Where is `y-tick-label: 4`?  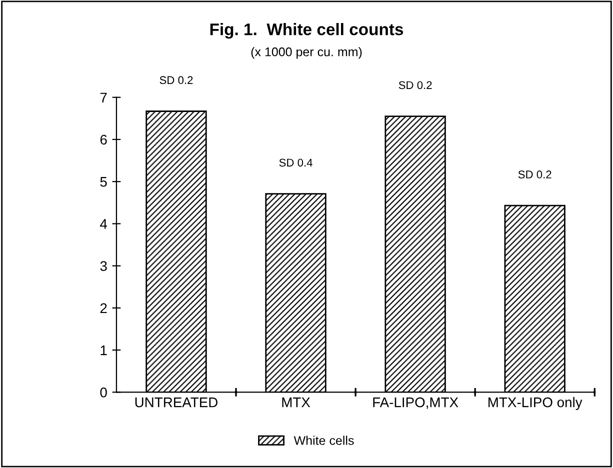 y-tick-label: 4 is located at coordinates (104, 224).